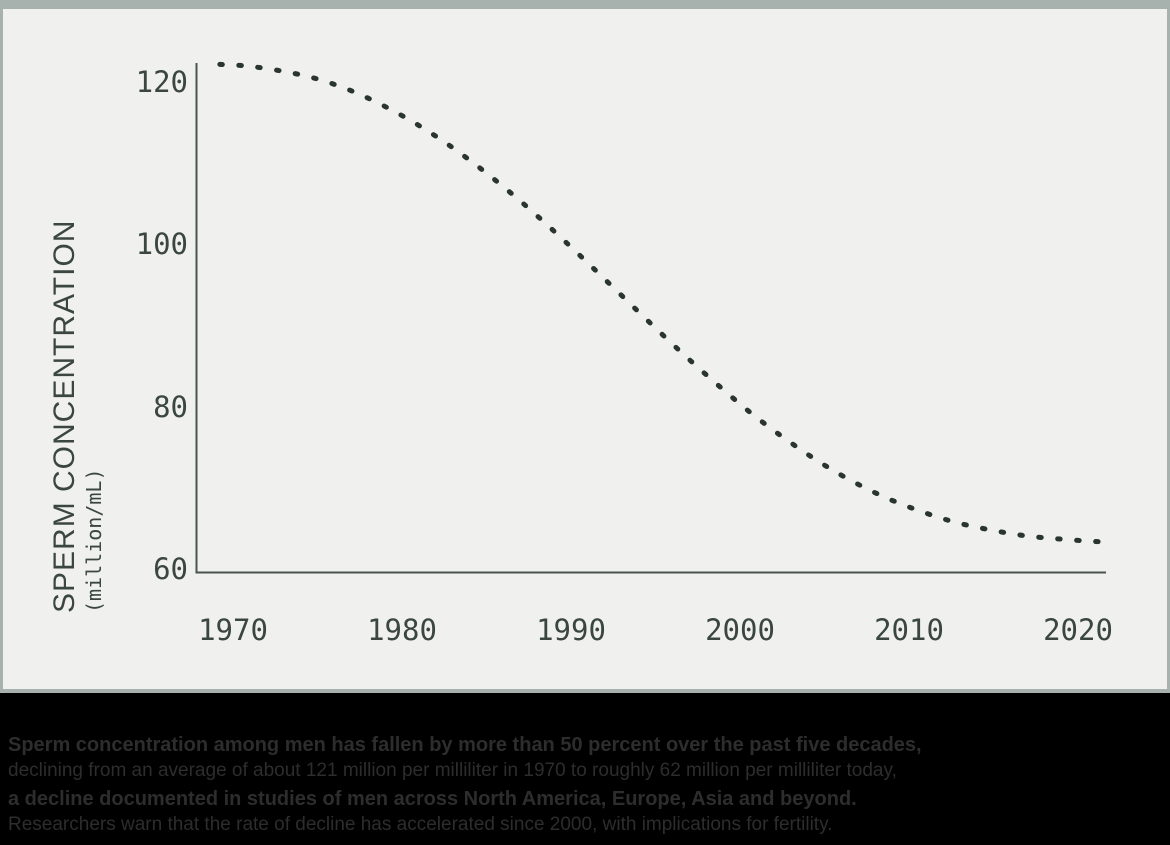 The image size is (1170, 845). I want to click on y-axis-title: SPERM CONCENTRATION (million/mL), so click(77, 373).